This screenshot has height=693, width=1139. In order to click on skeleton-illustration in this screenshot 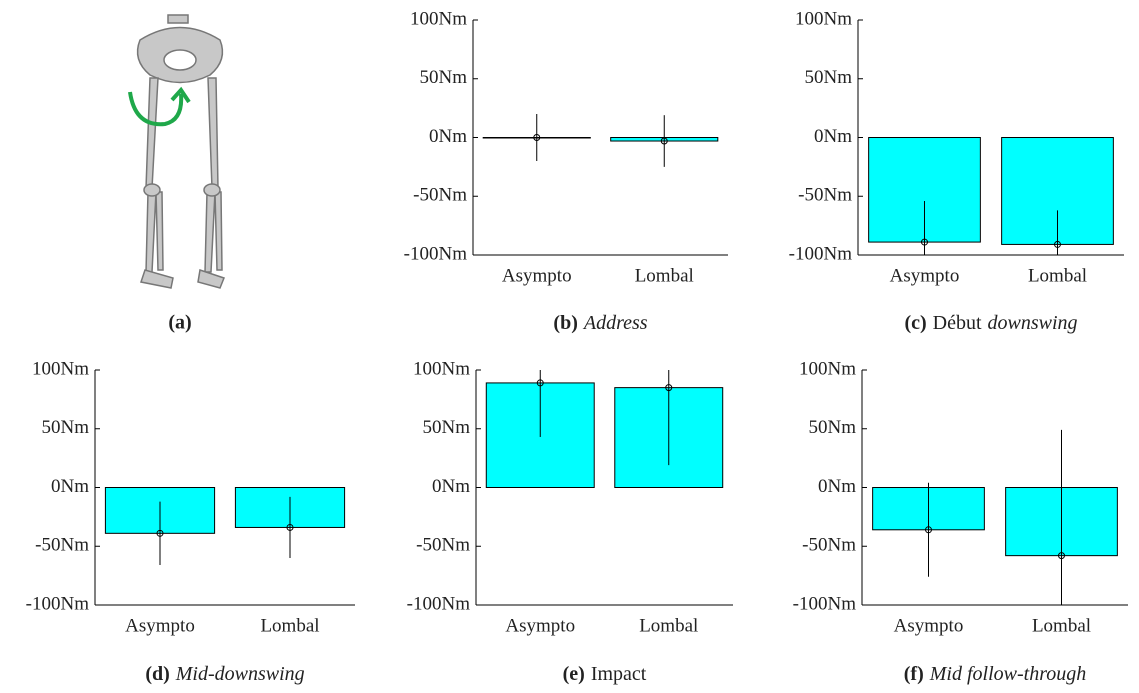, I will do `click(180, 151)`.